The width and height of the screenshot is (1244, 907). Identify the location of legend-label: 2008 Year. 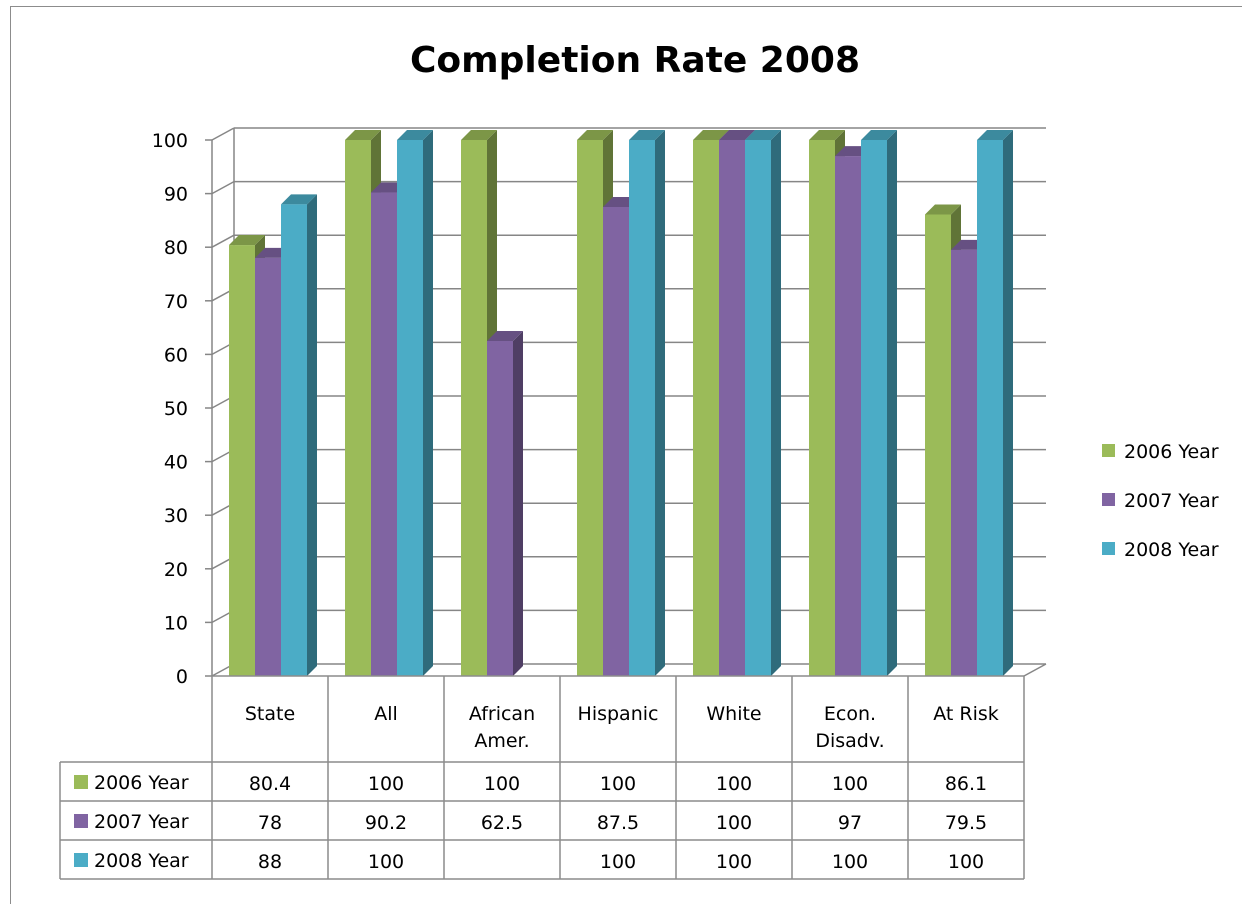
(1171, 550).